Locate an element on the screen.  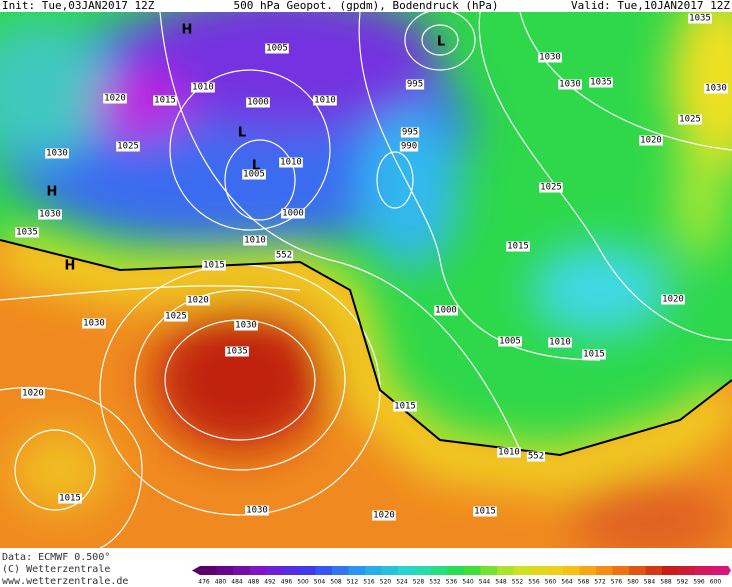
data-source: Data: ECMWF 0.500° is located at coordinates (56, 557).